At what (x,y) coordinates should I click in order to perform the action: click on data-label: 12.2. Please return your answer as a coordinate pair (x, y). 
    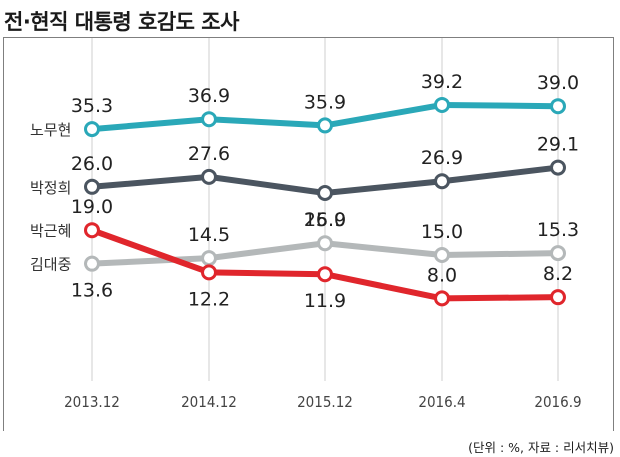
    Looking at the image, I should click on (209, 299).